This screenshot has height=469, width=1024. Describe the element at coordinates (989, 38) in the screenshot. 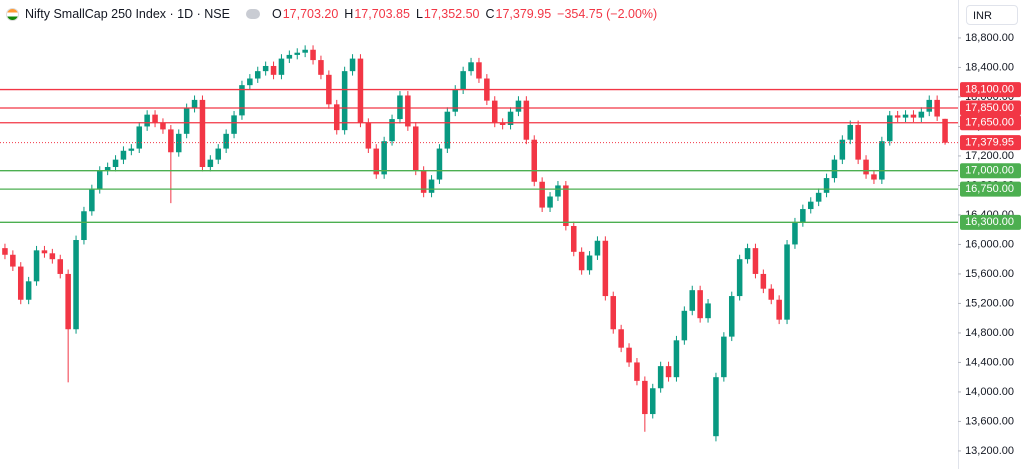

I see `y-tick-label: 18,800.00` at that location.